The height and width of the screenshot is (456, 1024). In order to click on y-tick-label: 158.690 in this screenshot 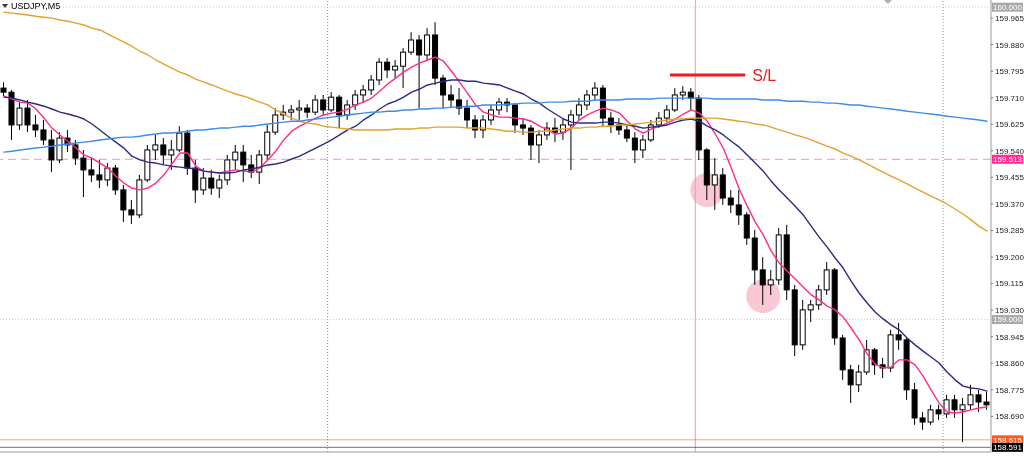, I will do `click(1009, 417)`.